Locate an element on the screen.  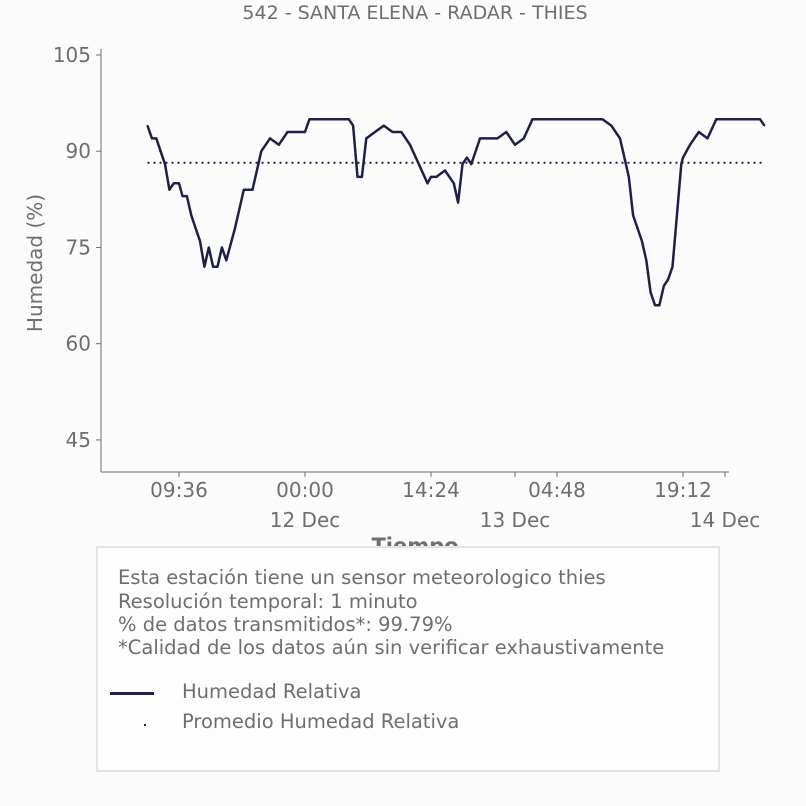
info-line-transmitted: % de datos transmitidos*: 99.79% is located at coordinates (285, 624).